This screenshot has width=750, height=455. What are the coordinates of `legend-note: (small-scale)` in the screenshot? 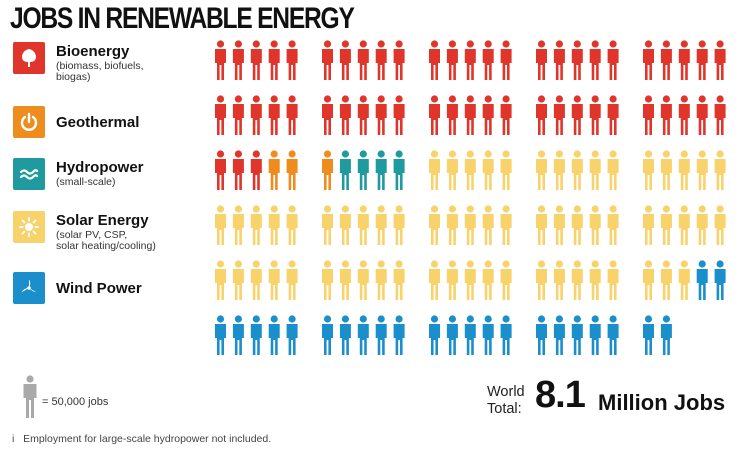 It's located at (86, 182).